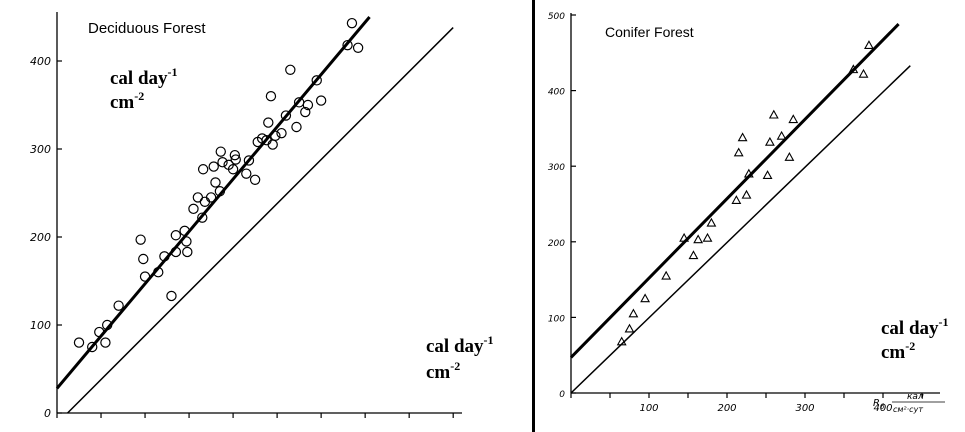 Image resolution: width=965 pixels, height=432 pixels. I want to click on x-tick-label: 400, so click(882, 408).